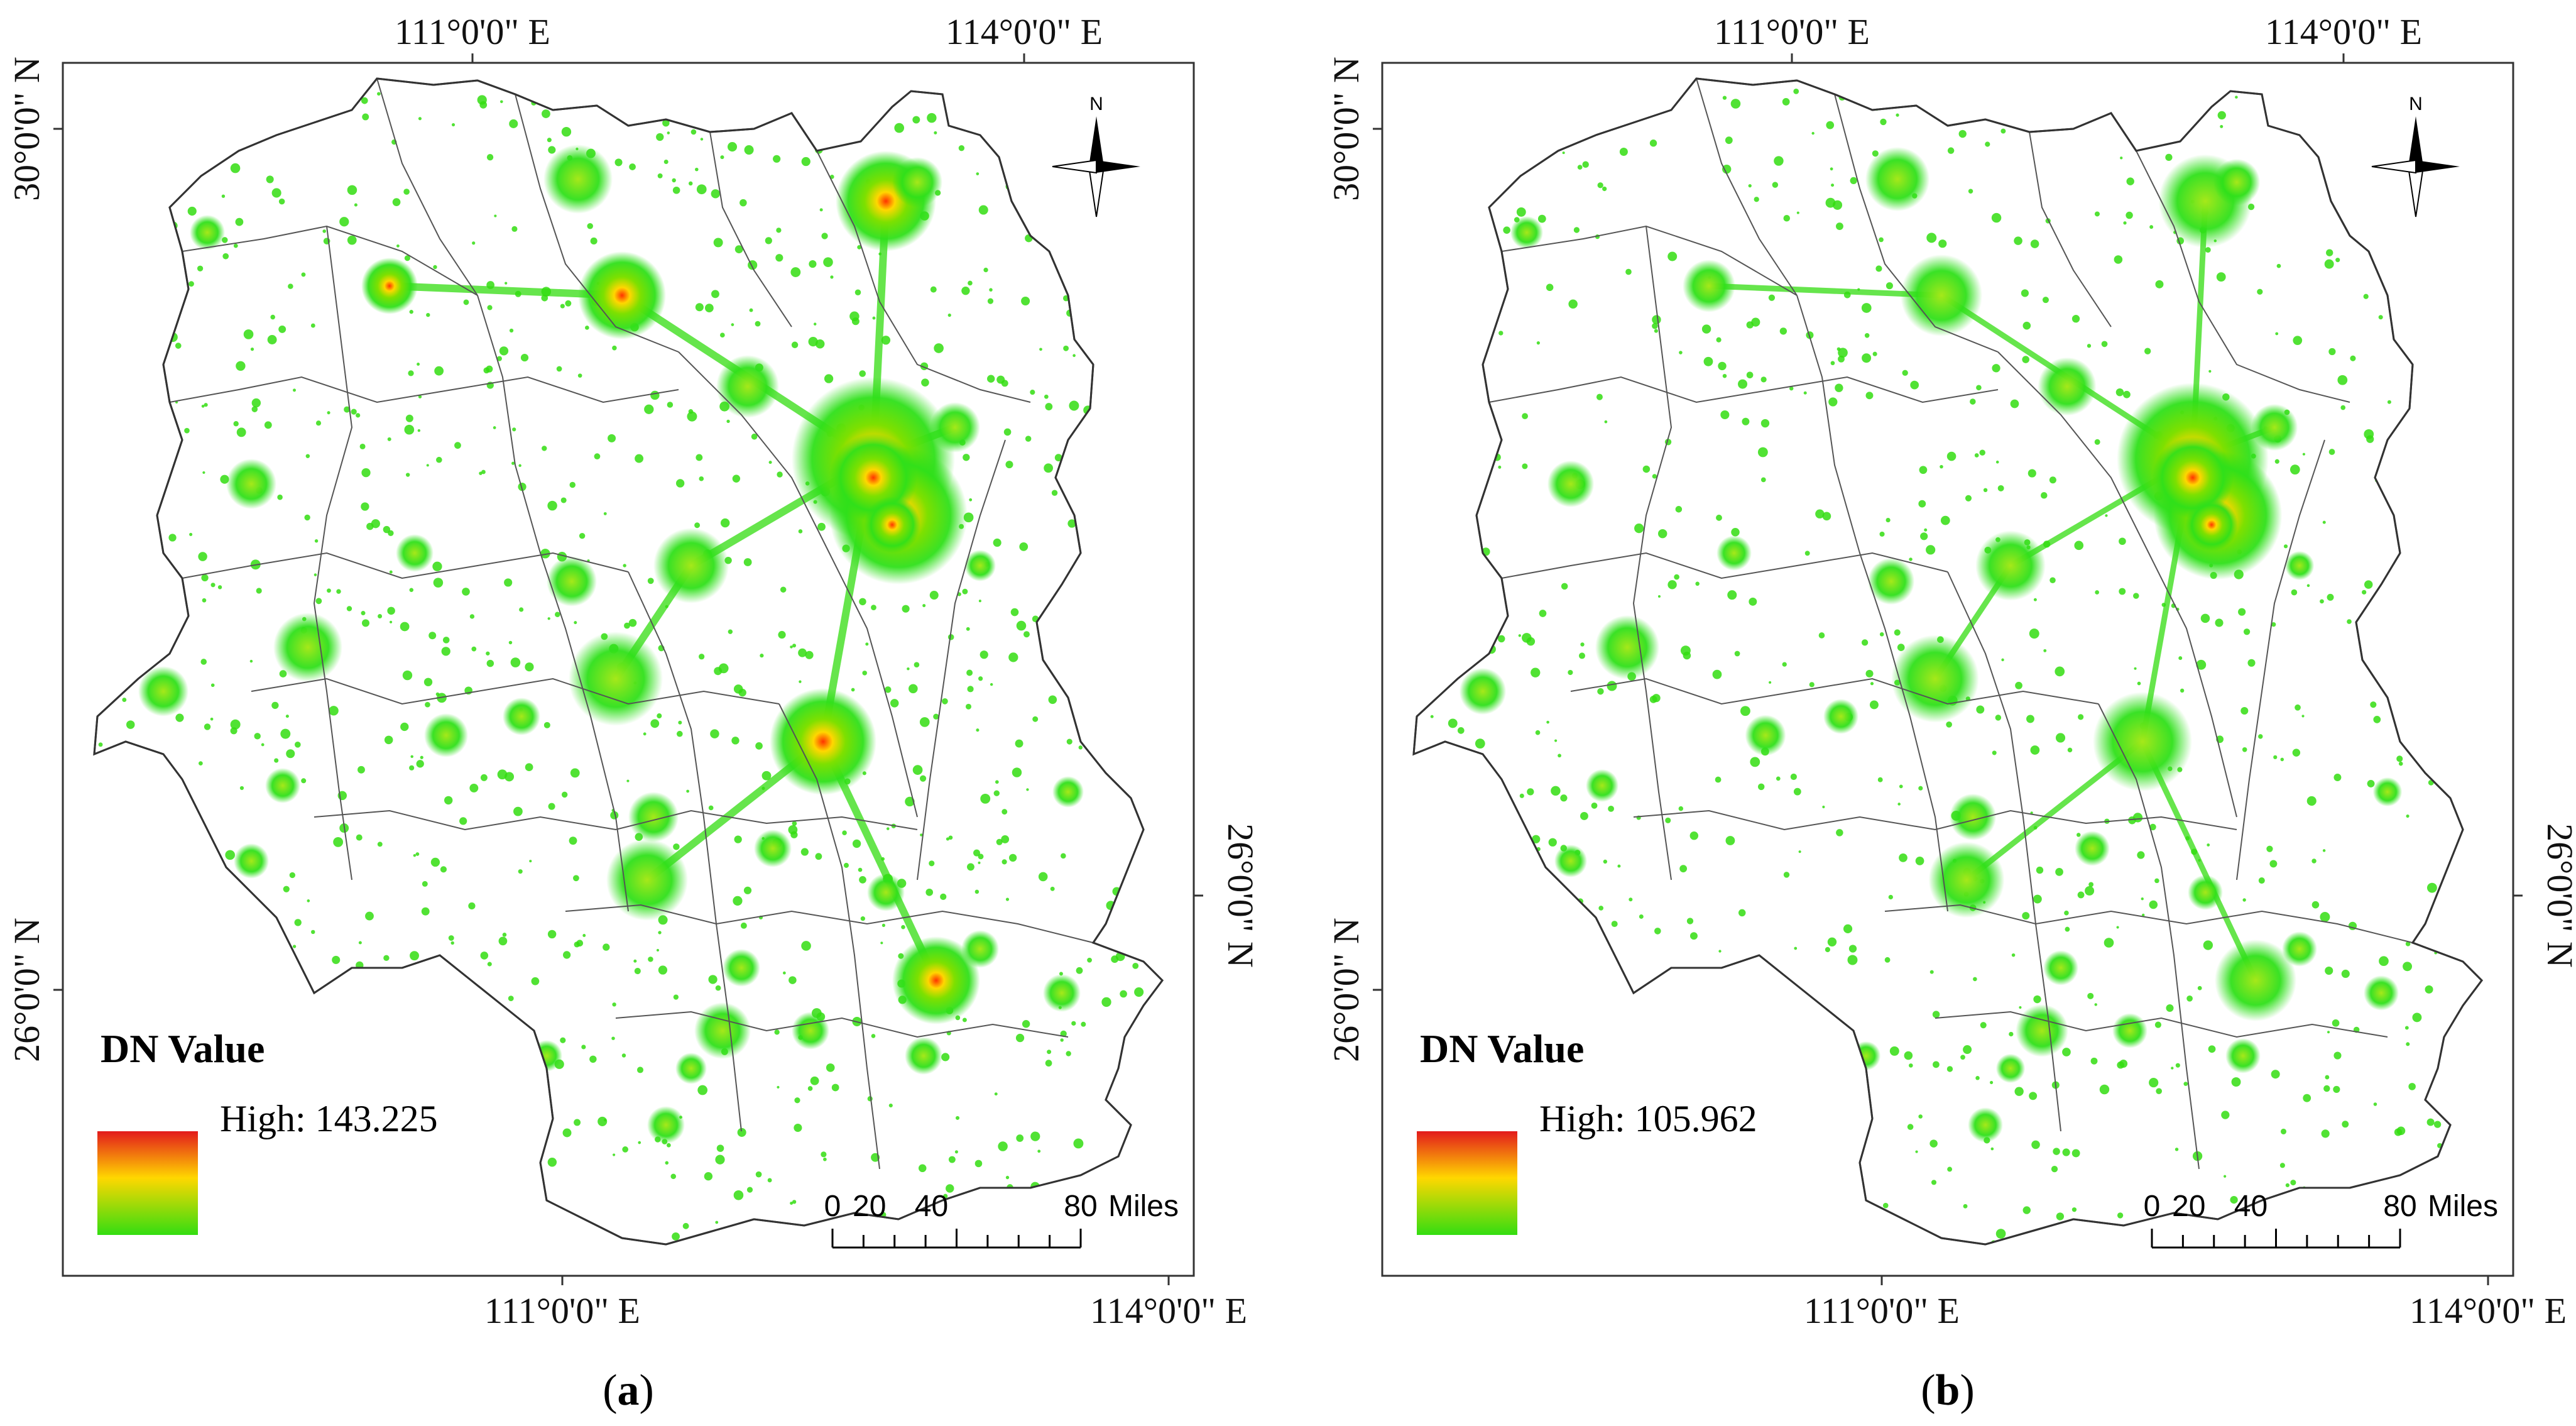  Describe the element at coordinates (2243, 1055) in the screenshot. I see `urban-light-cluster` at that location.